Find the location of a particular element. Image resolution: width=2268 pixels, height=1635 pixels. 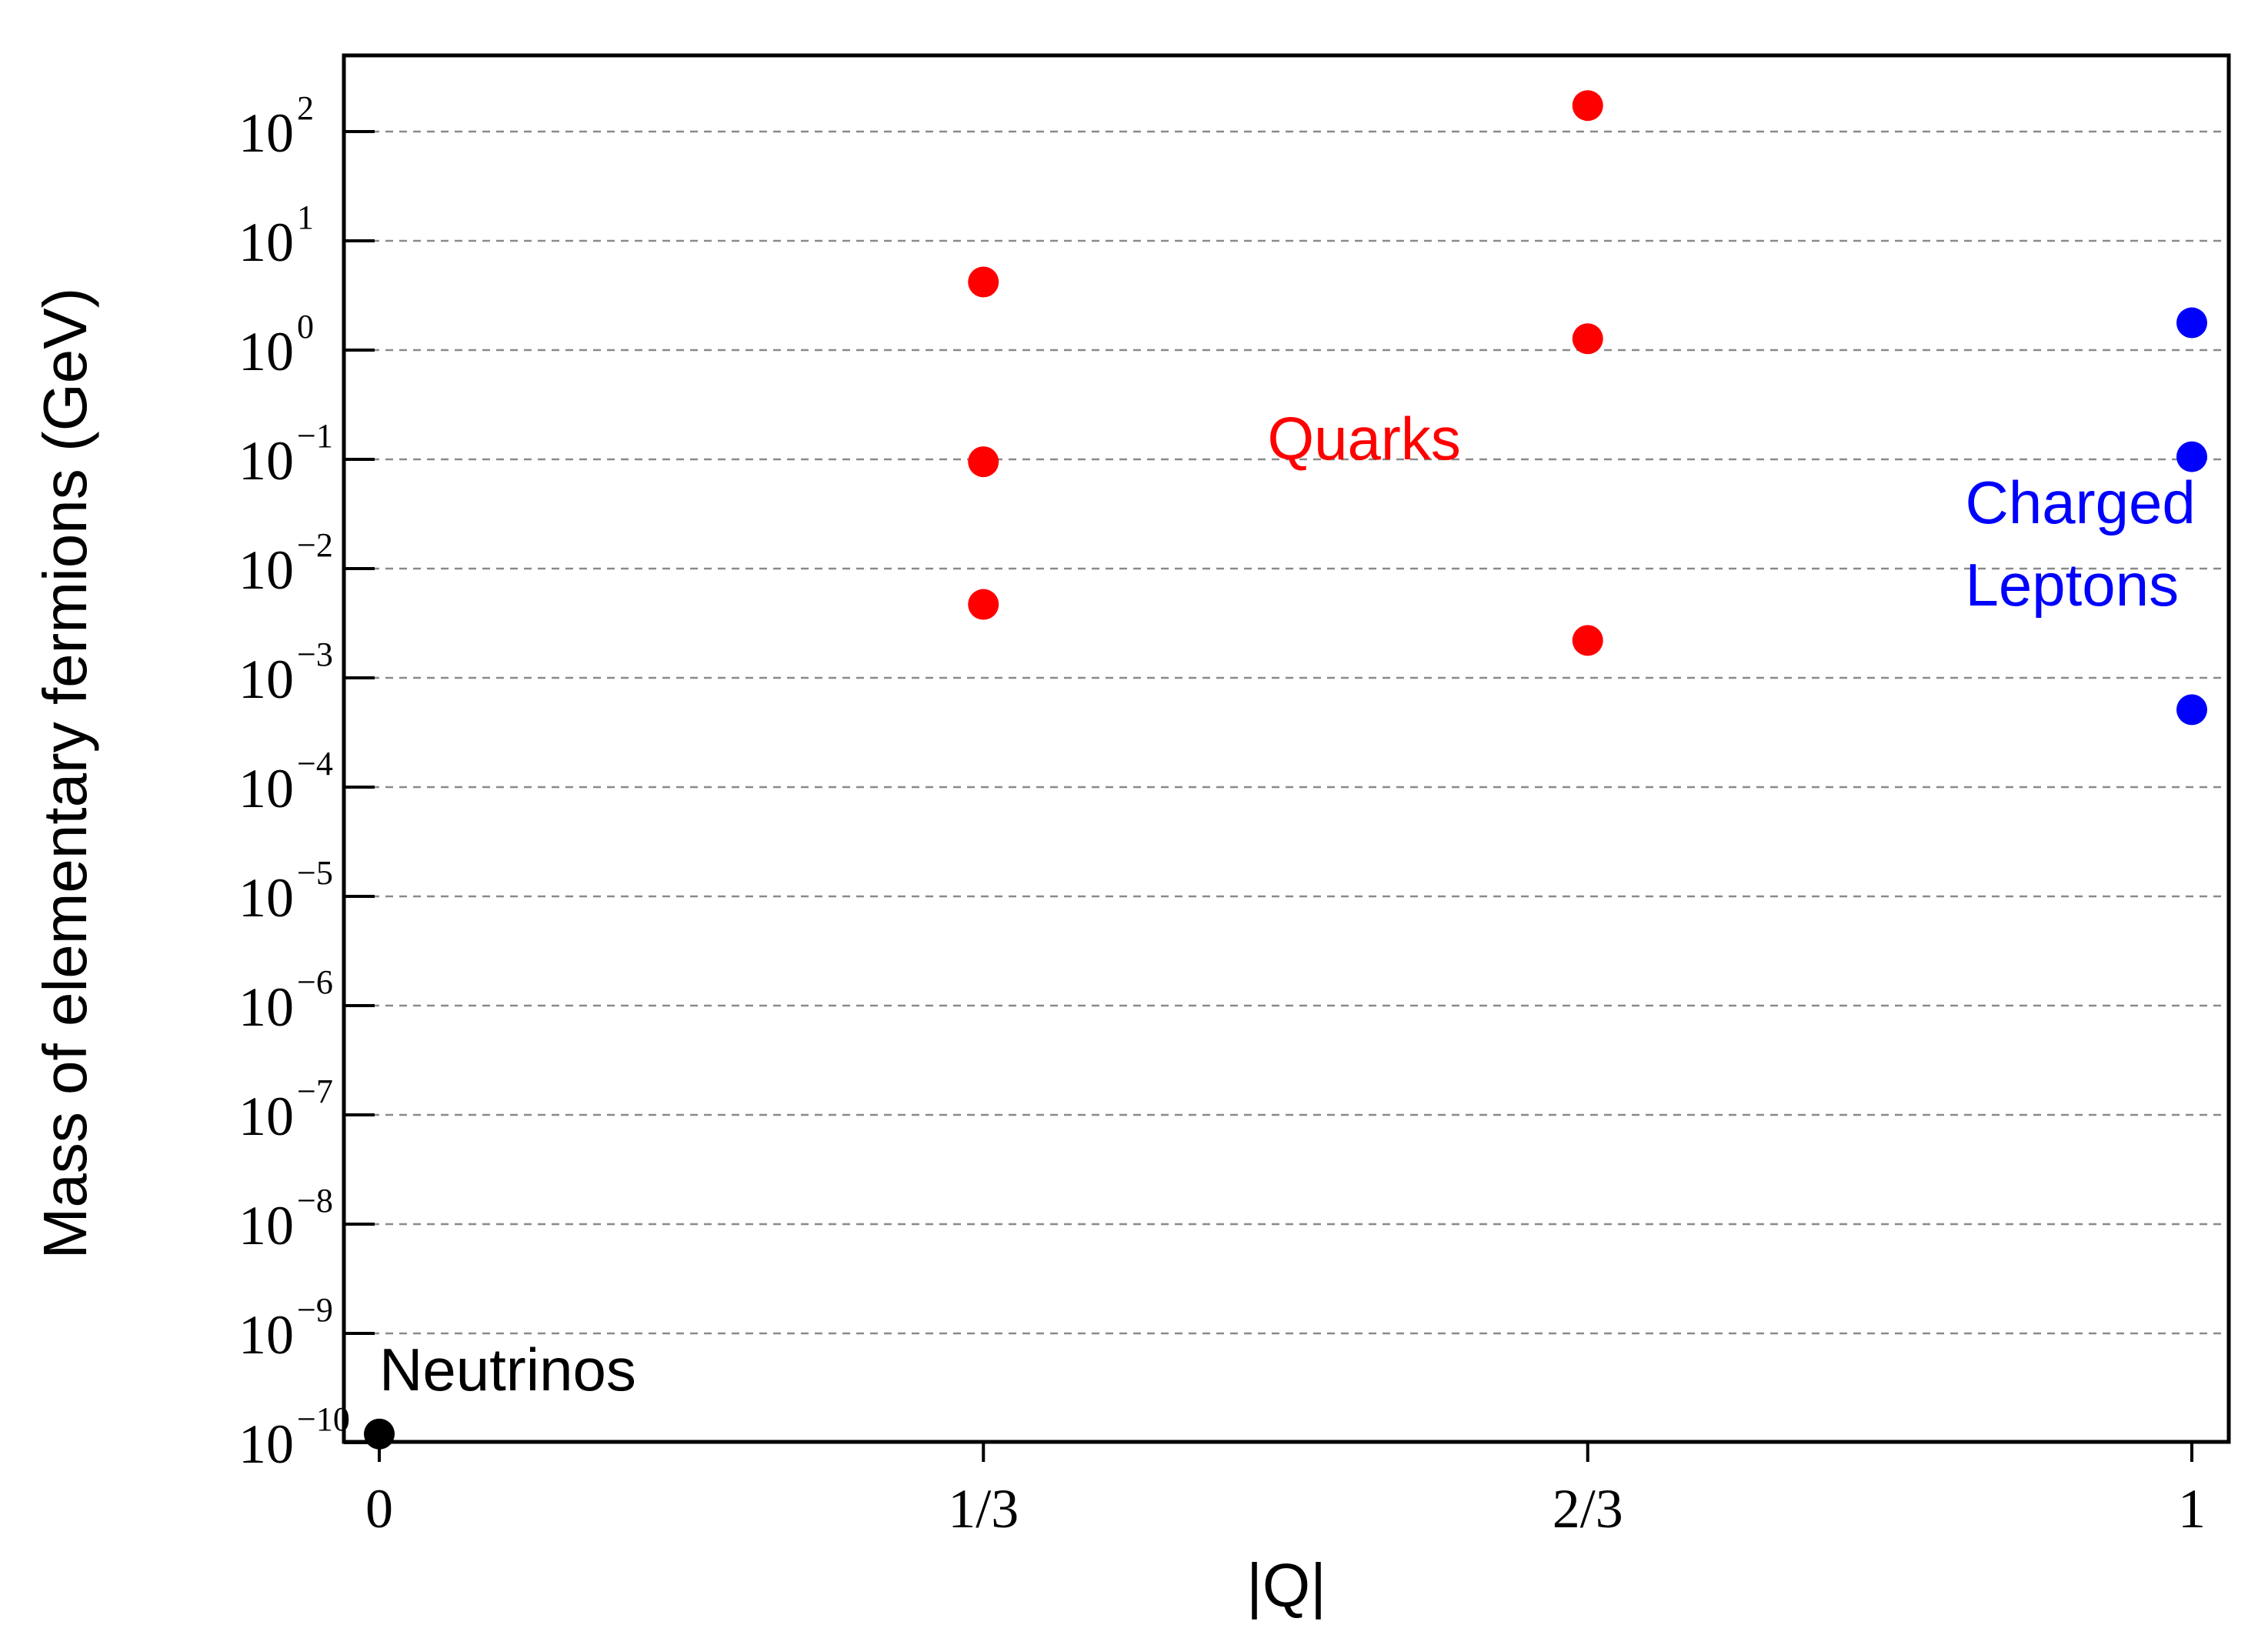

y-tick-exponent: −6 is located at coordinates (315, 982).